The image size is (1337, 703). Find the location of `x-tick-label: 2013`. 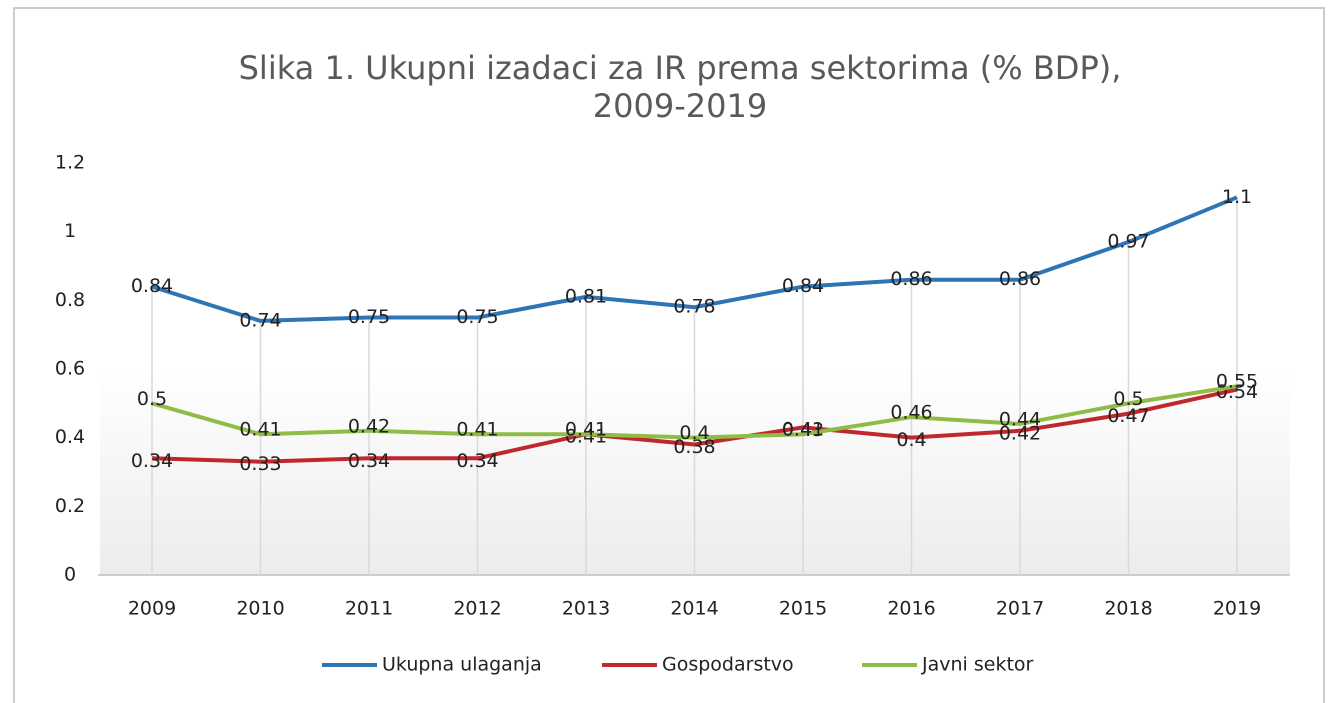

x-tick-label: 2013 is located at coordinates (586, 609).